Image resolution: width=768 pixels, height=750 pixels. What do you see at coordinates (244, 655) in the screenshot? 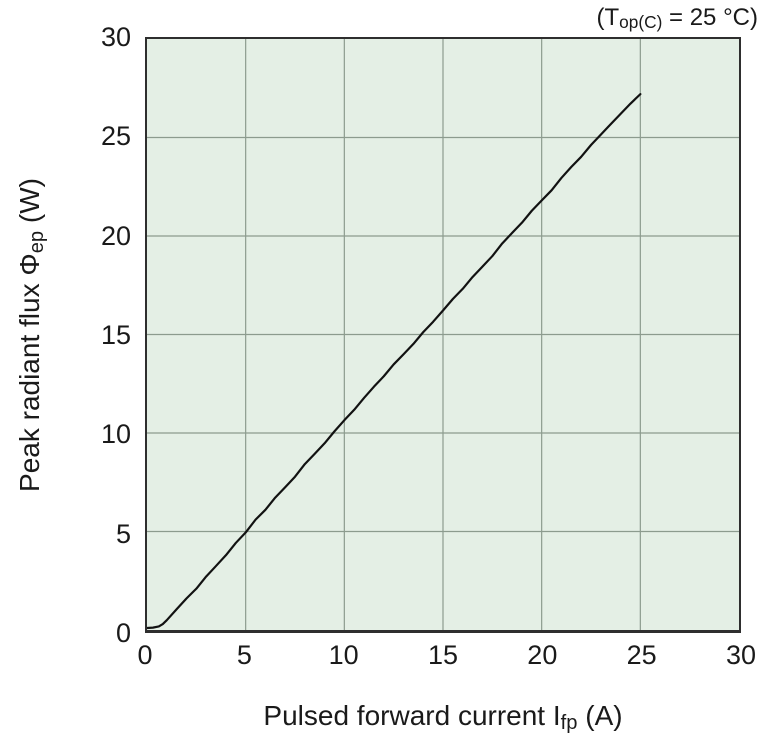
I see `x-tick-label: 5` at bounding box center [244, 655].